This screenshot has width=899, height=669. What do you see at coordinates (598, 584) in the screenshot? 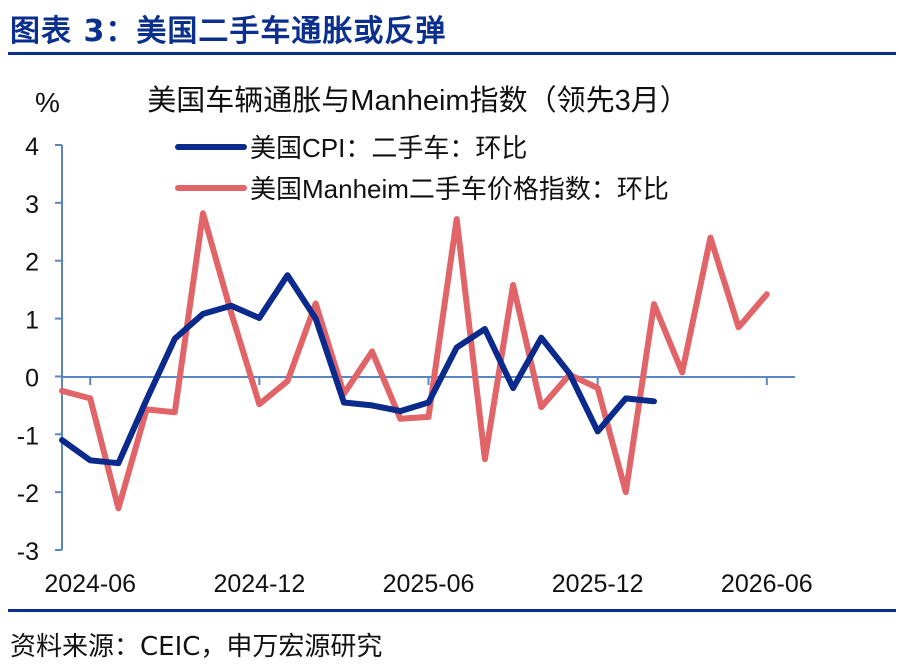
I see `x-tick-label: 2025-12` at bounding box center [598, 584].